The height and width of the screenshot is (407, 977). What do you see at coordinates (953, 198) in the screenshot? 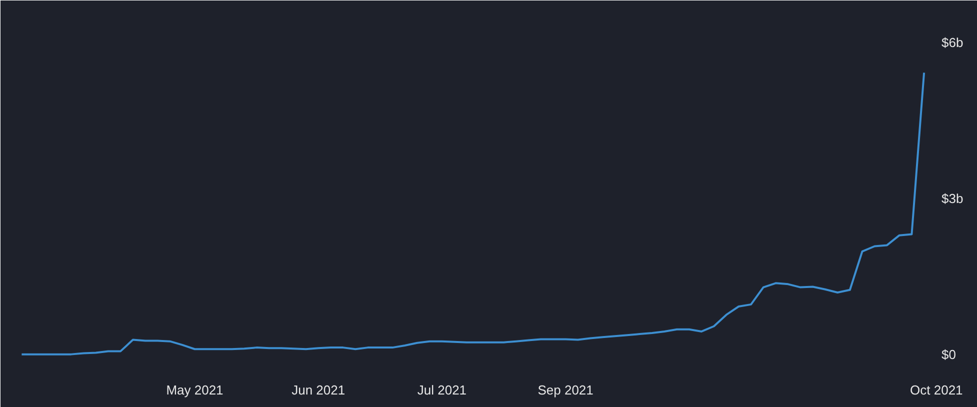
I see `y-tick-label: $3b` at bounding box center [953, 198].